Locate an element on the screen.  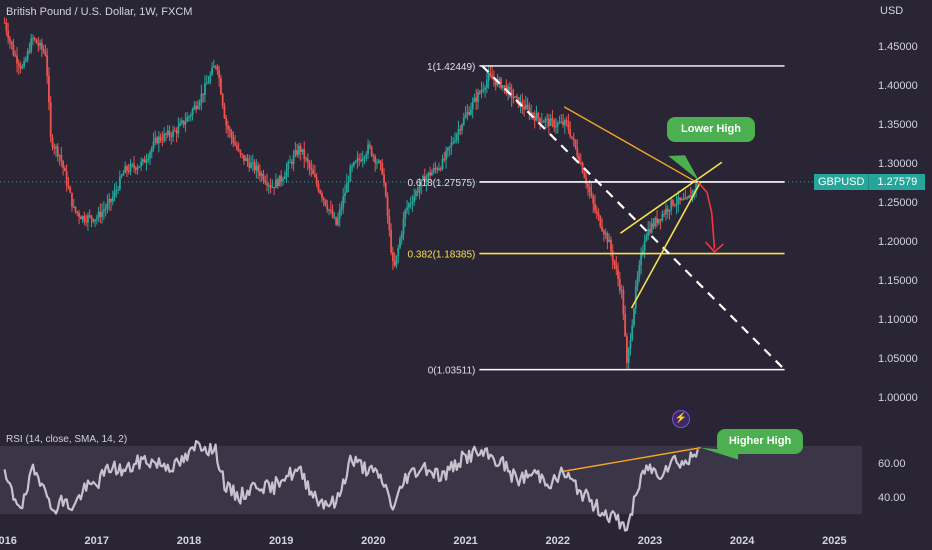
price-tick-label: 1.45000 is located at coordinates (898, 47).